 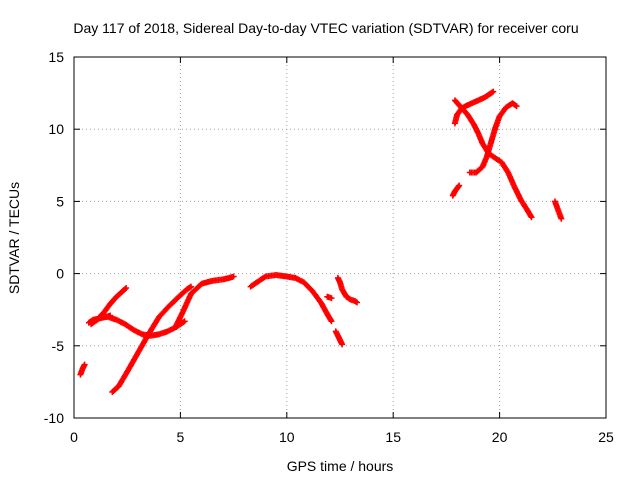 I want to click on y-tick-label: -10, so click(x=54, y=418).